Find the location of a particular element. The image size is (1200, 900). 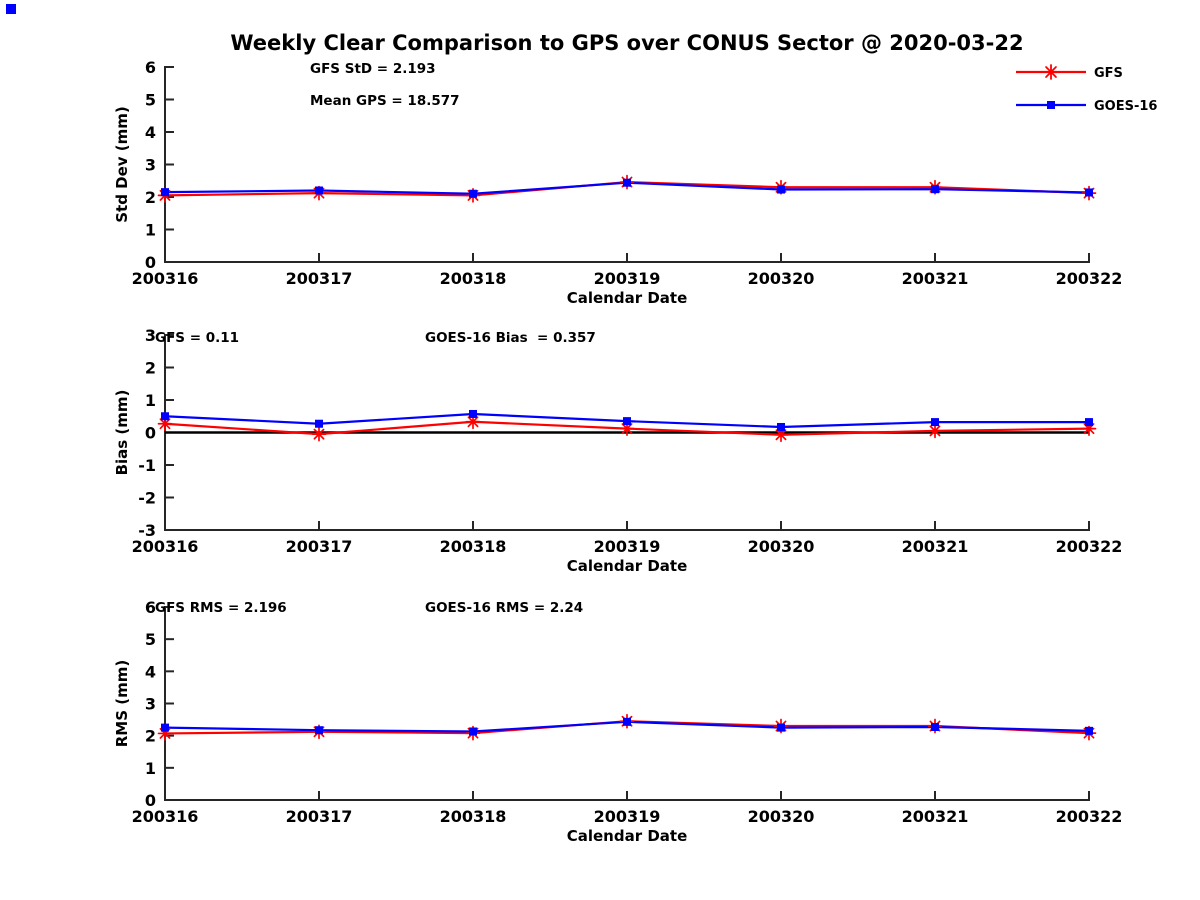

annotation: GFS StD = 2.193 is located at coordinates (373, 69).